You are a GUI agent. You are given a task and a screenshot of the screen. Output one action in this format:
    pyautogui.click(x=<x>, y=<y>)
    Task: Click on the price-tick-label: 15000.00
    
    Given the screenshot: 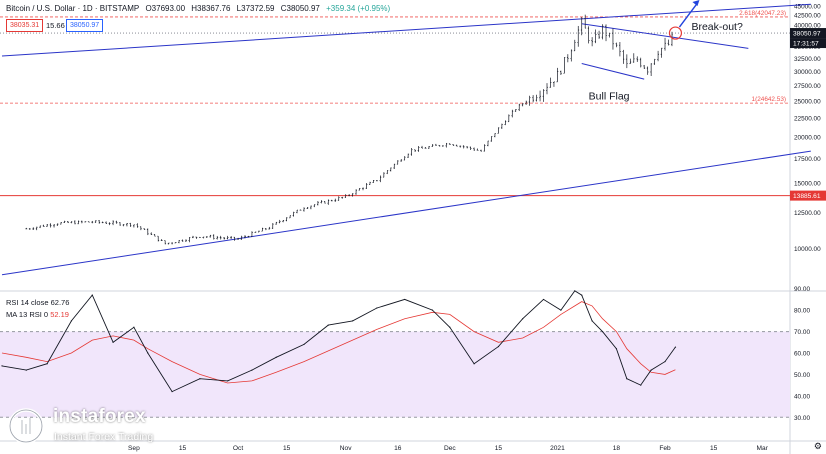 What is the action you would take?
    pyautogui.click(x=807, y=184)
    